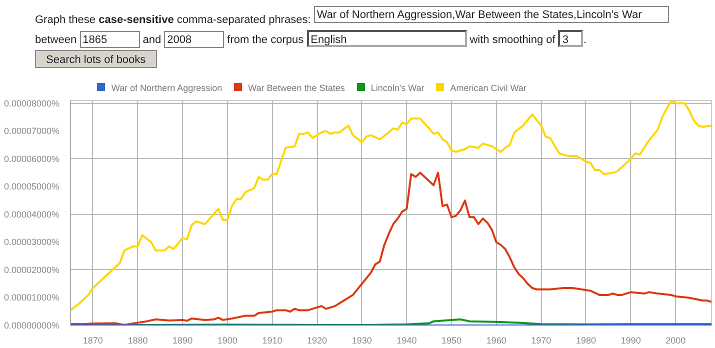  I want to click on text: English, so click(386, 38).